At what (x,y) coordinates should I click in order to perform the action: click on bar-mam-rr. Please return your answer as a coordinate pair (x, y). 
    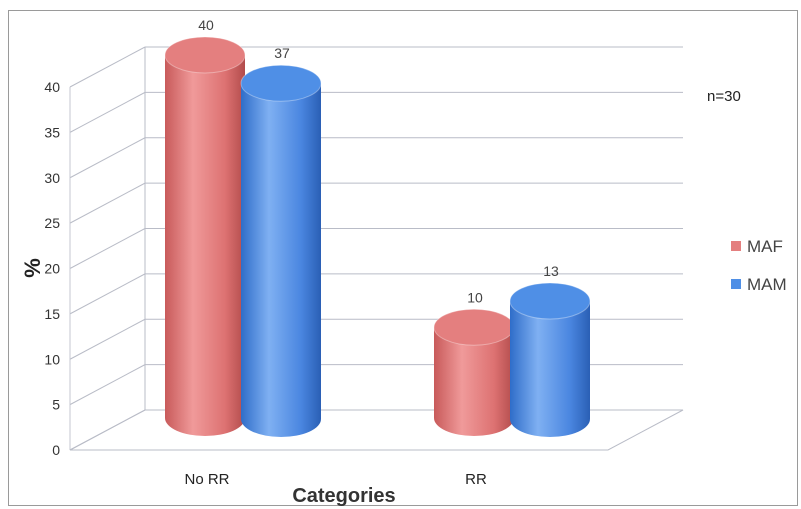
    Looking at the image, I should click on (550, 359).